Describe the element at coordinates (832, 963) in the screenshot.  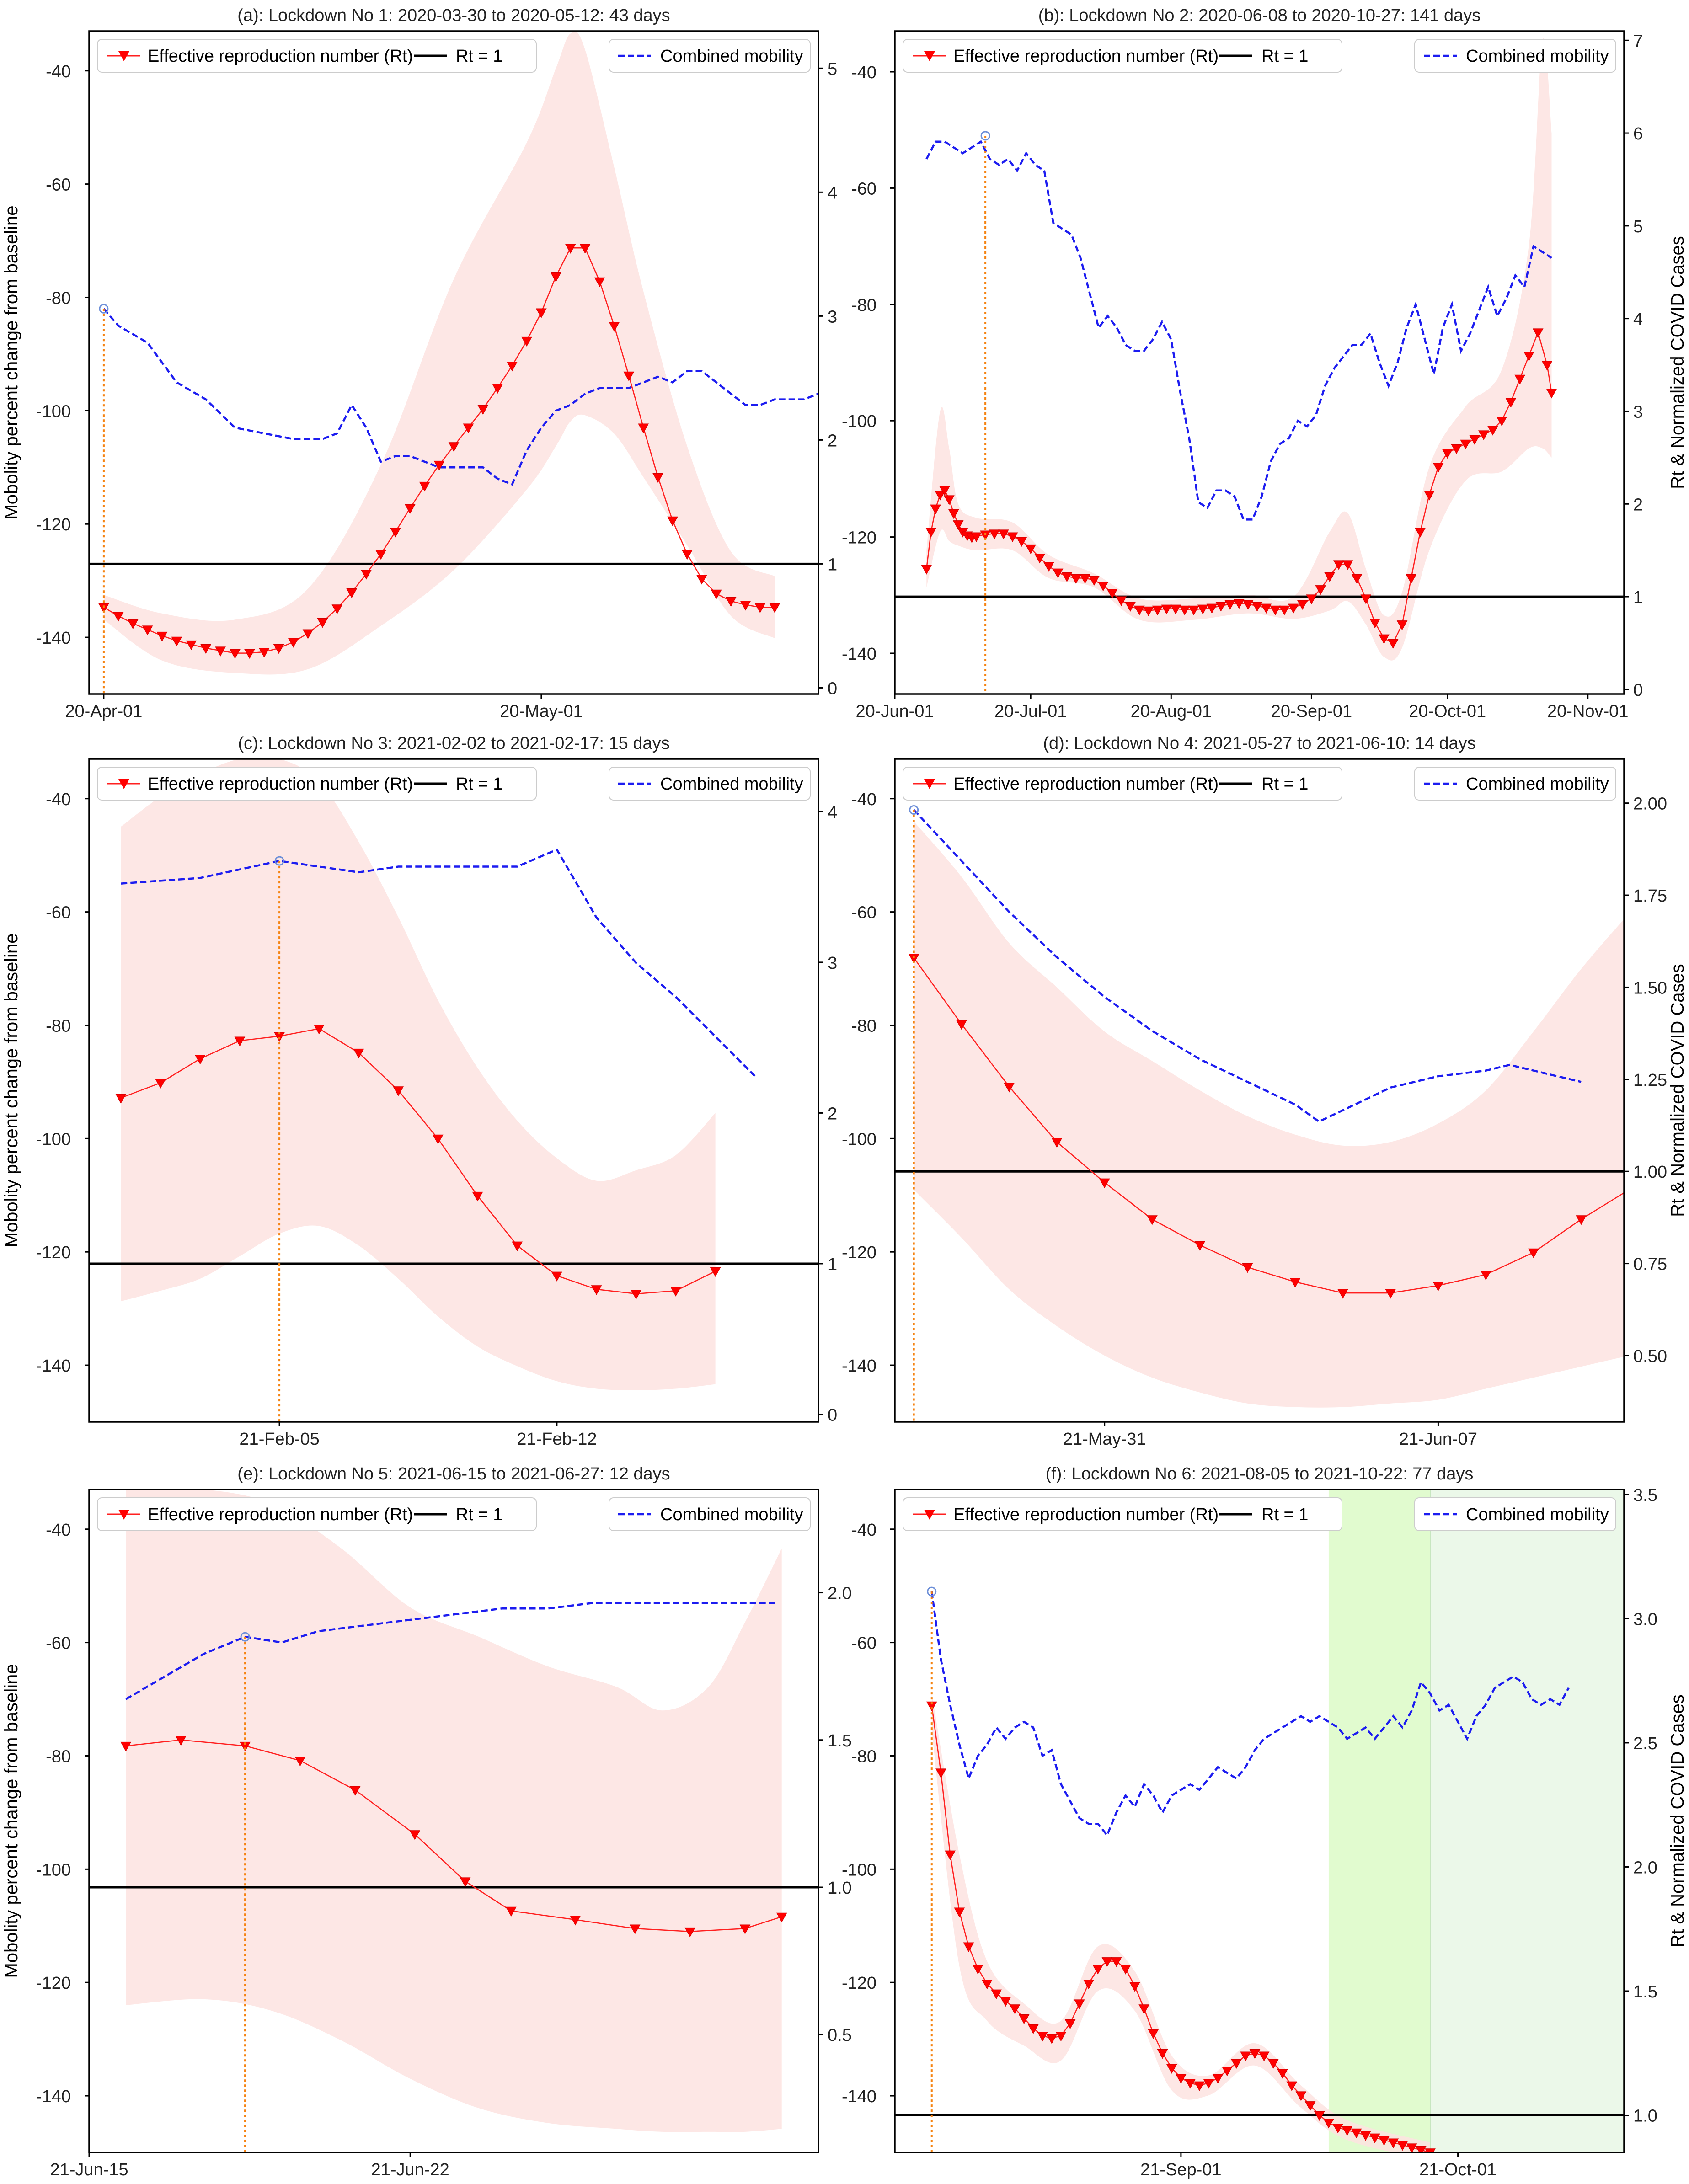
I see `y2-tick-label-3: 3` at that location.